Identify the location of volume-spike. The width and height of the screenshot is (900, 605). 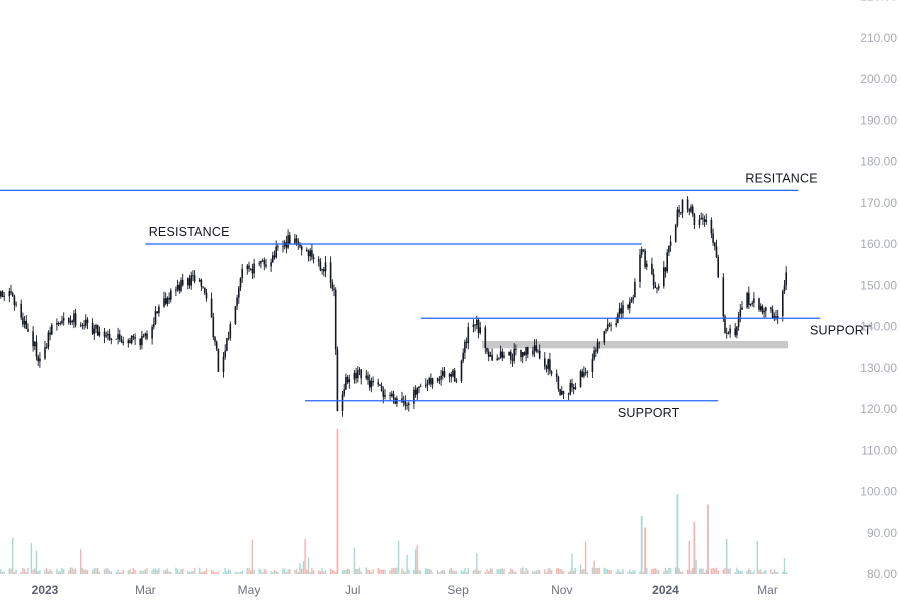
(641, 545).